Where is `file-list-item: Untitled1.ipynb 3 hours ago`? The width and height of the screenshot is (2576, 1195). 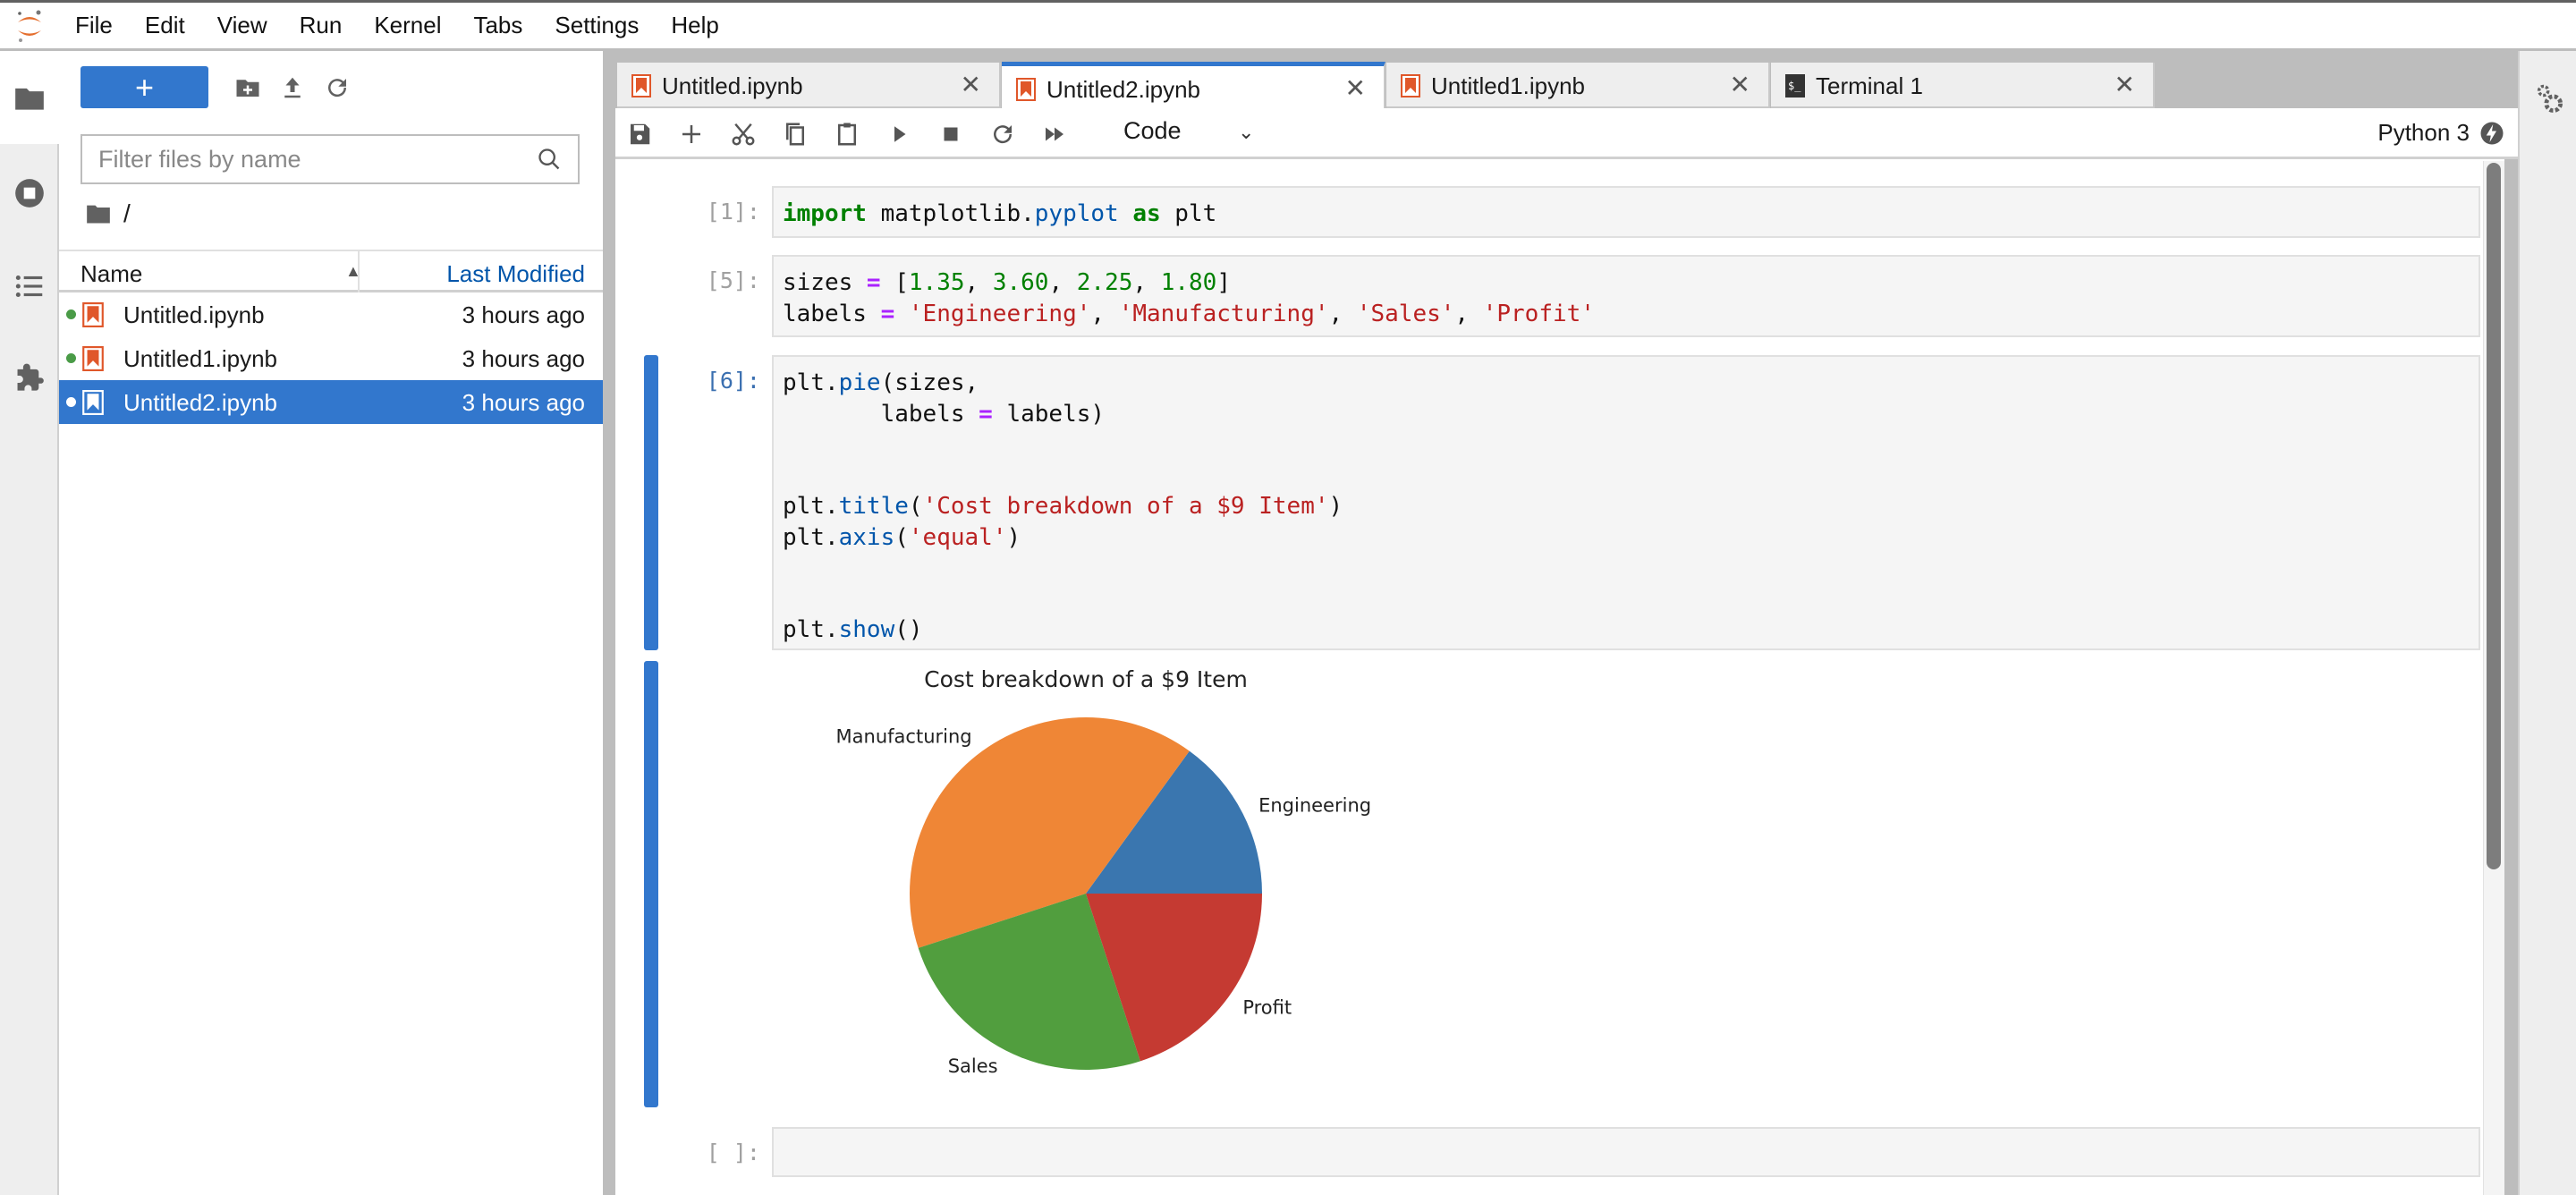 file-list-item: Untitled1.ipynb 3 hours ago is located at coordinates (331, 358).